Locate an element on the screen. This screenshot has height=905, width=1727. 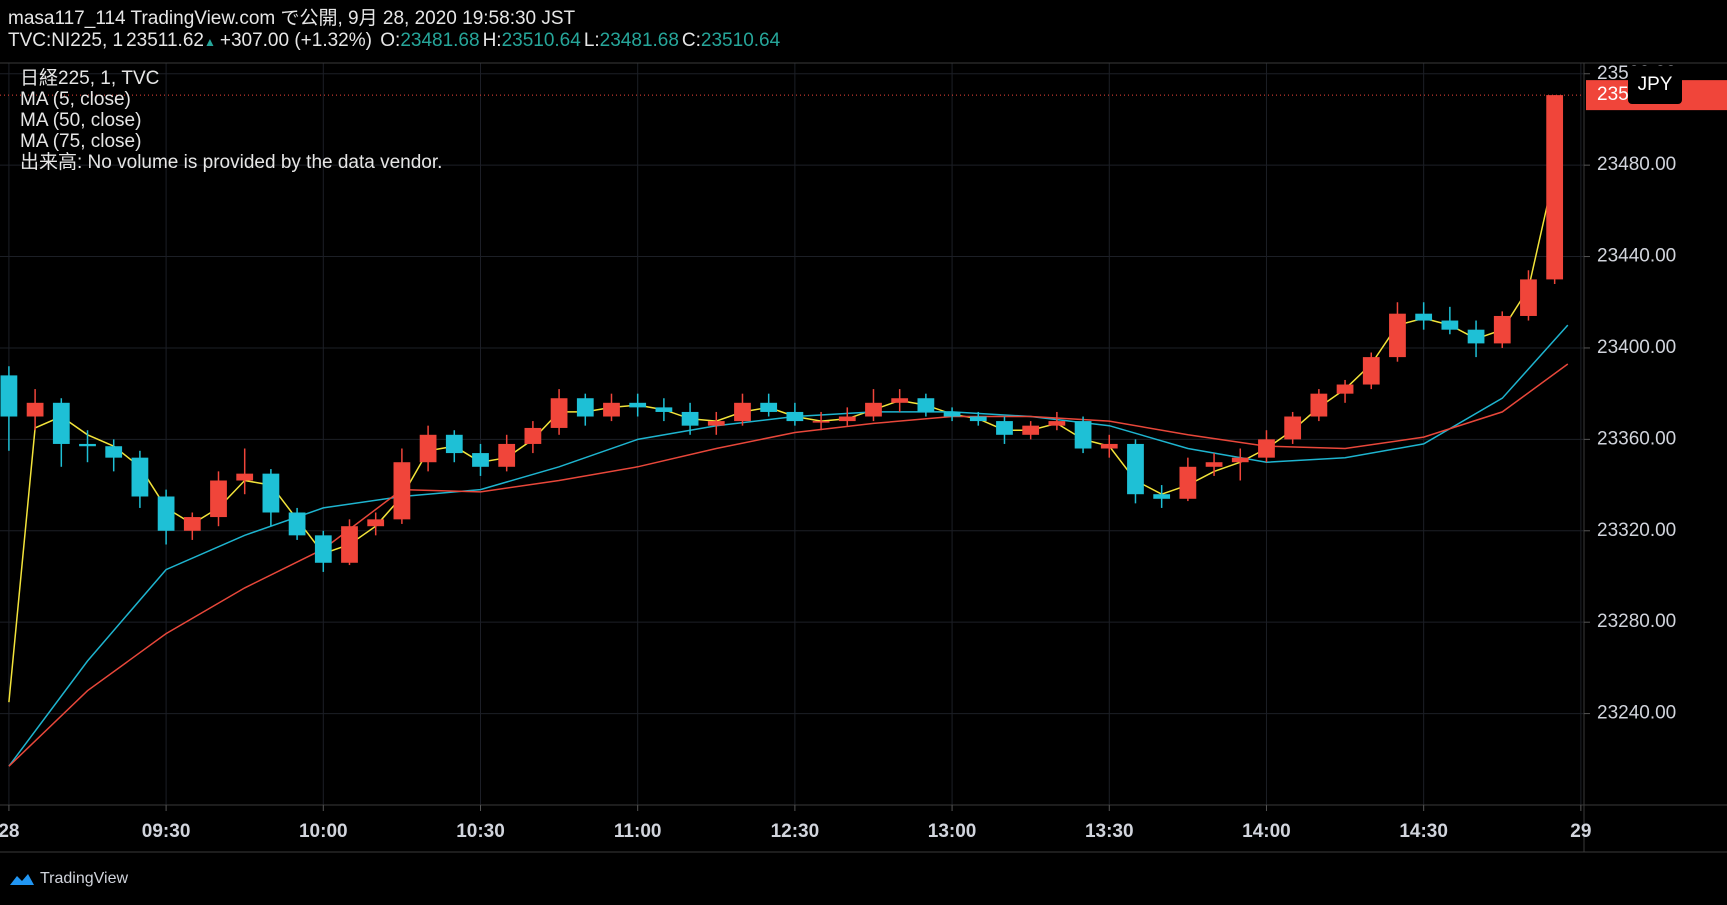
brand-logo is located at coordinates (22, 879).